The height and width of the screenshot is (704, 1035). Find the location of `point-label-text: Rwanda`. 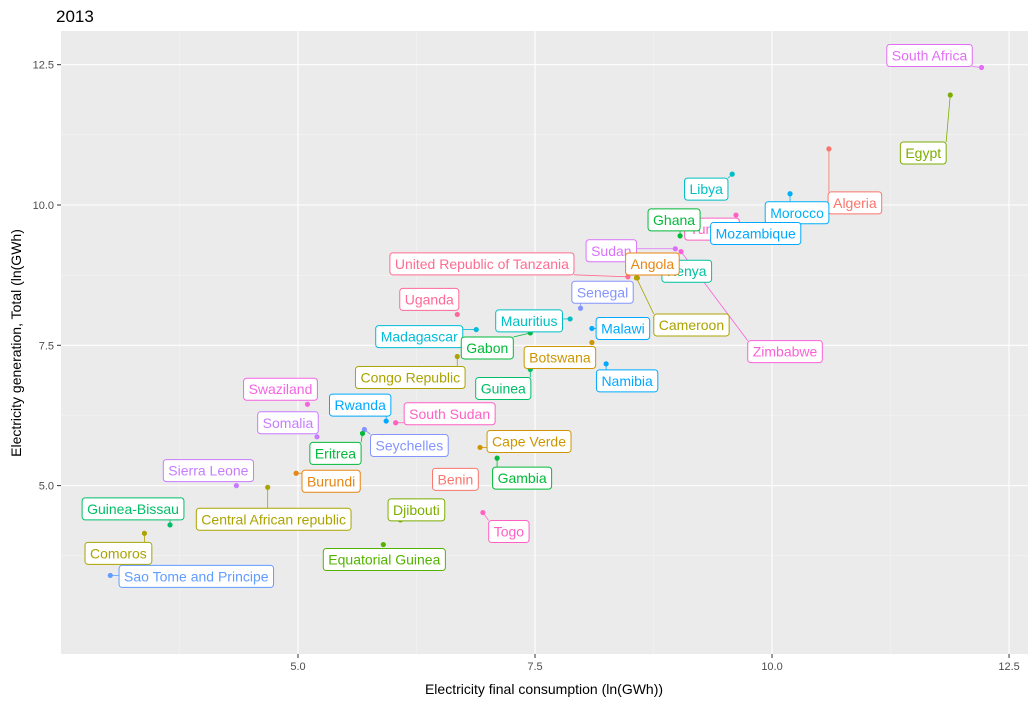

point-label-text: Rwanda is located at coordinates (360, 405).